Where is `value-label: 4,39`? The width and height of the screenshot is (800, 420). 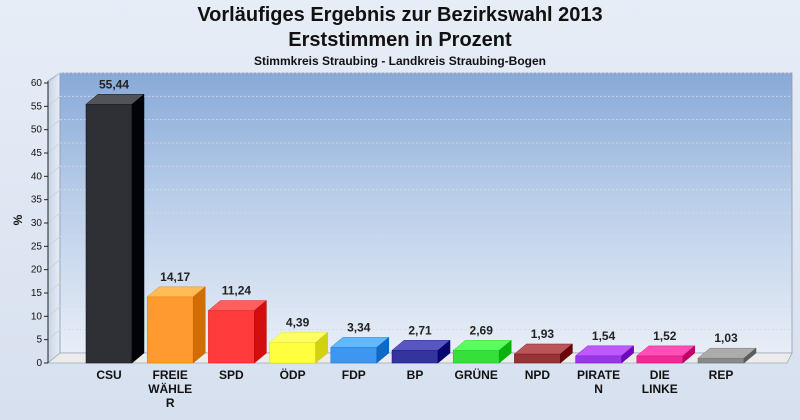 value-label: 4,39 is located at coordinates (298, 323).